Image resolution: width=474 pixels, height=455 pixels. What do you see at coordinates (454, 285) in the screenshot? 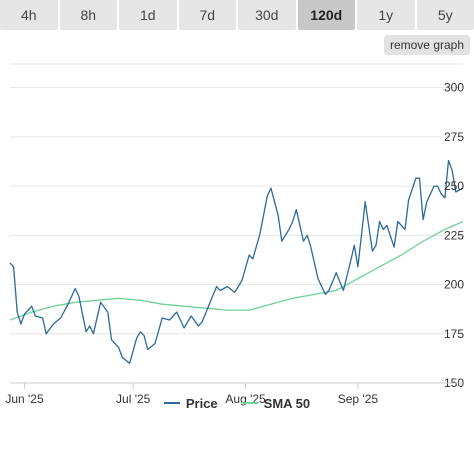
I see `y-tick-label: 200` at bounding box center [454, 285].